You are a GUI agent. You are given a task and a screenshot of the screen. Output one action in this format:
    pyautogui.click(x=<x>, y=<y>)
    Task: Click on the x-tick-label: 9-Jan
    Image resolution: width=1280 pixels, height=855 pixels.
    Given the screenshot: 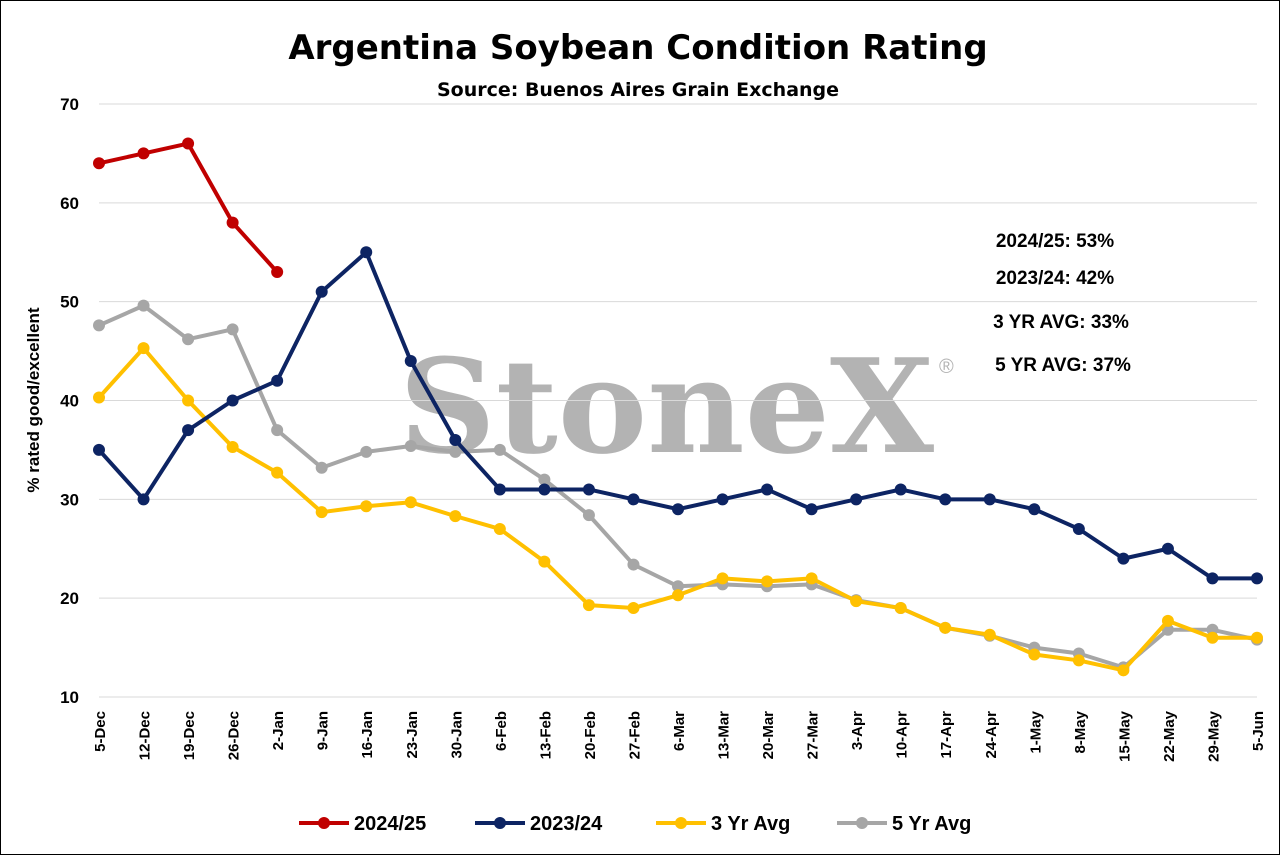 What is the action you would take?
    pyautogui.click(x=323, y=730)
    